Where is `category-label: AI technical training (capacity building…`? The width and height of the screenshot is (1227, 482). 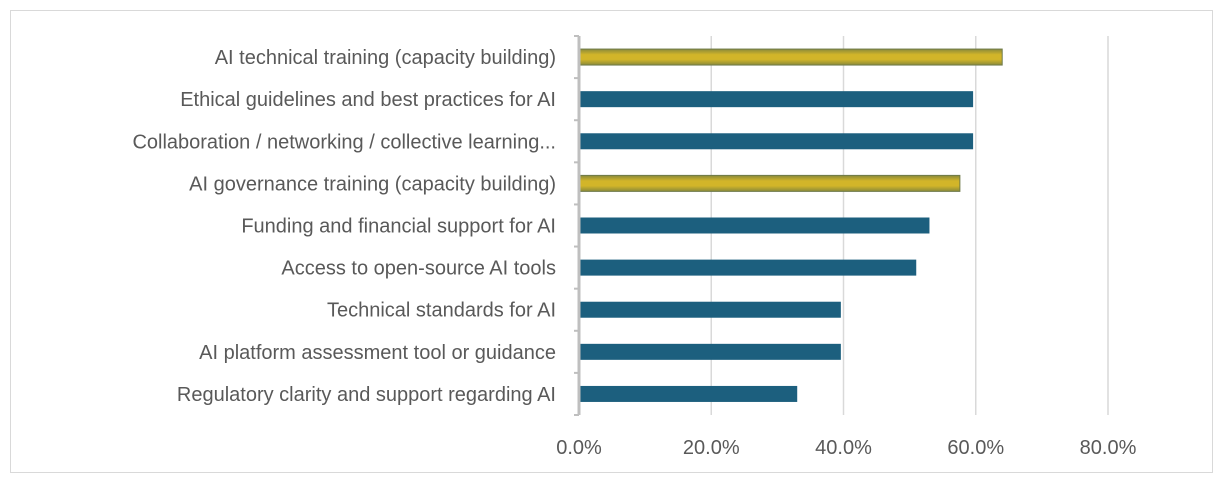
category-label: AI technical training (capacity building… is located at coordinates (385, 58).